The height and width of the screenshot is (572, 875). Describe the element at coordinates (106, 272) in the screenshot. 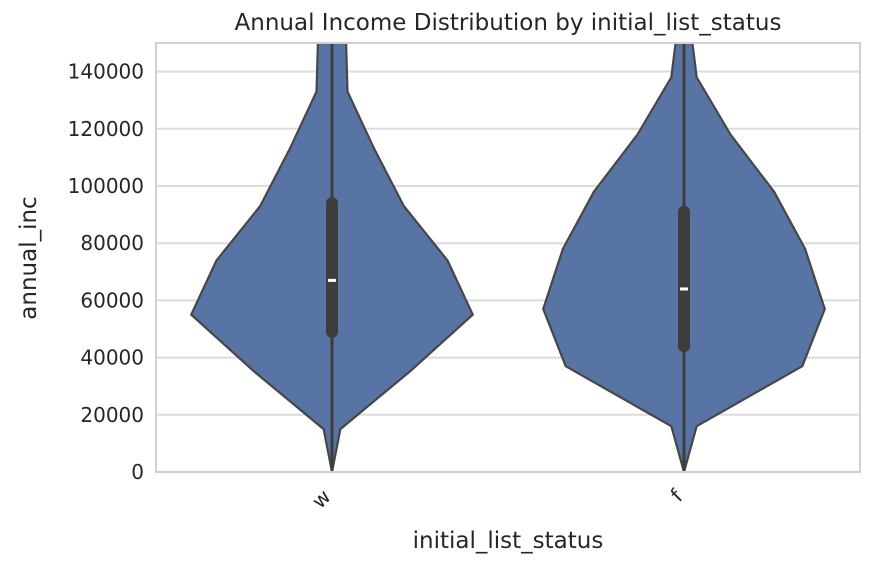

I see `y-tick-labels: 0 20000 40000 60000 80000 100000 120000 140000` at that location.